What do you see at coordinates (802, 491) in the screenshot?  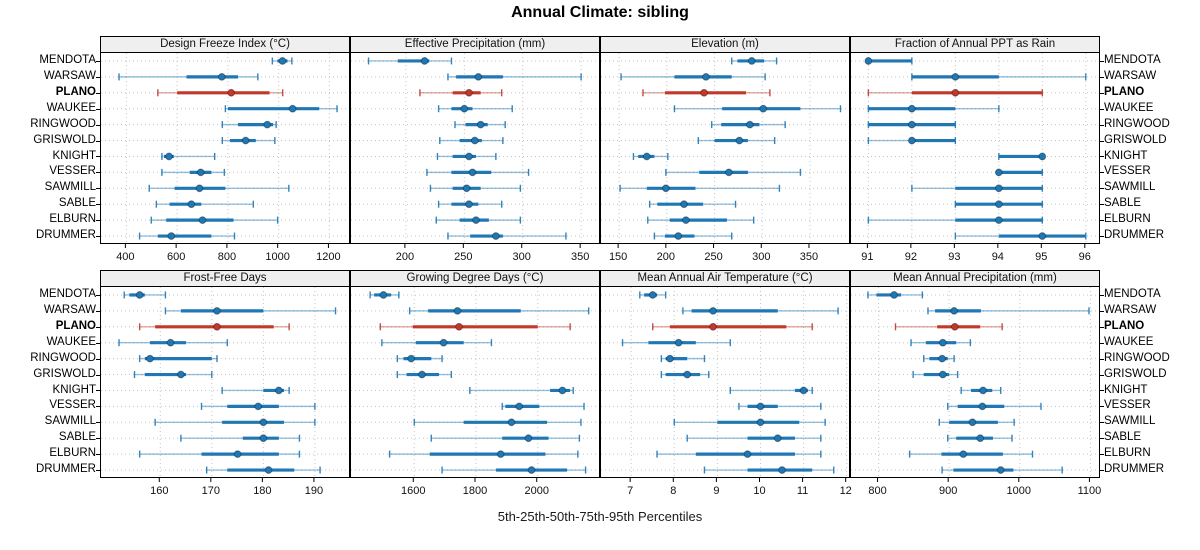 I see `tick-label: 11` at bounding box center [802, 491].